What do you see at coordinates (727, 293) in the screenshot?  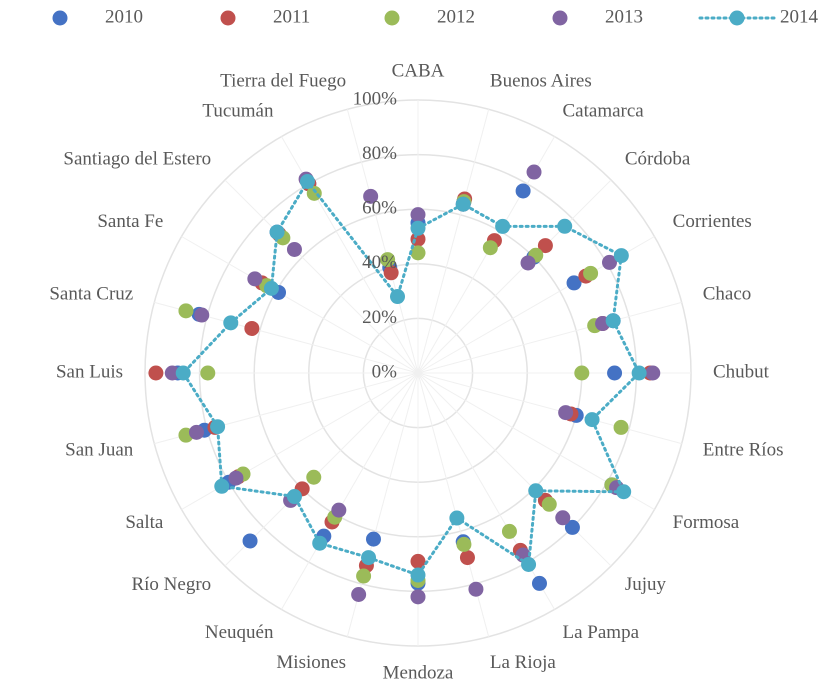 I see `category-label: Chaco` at bounding box center [727, 293].